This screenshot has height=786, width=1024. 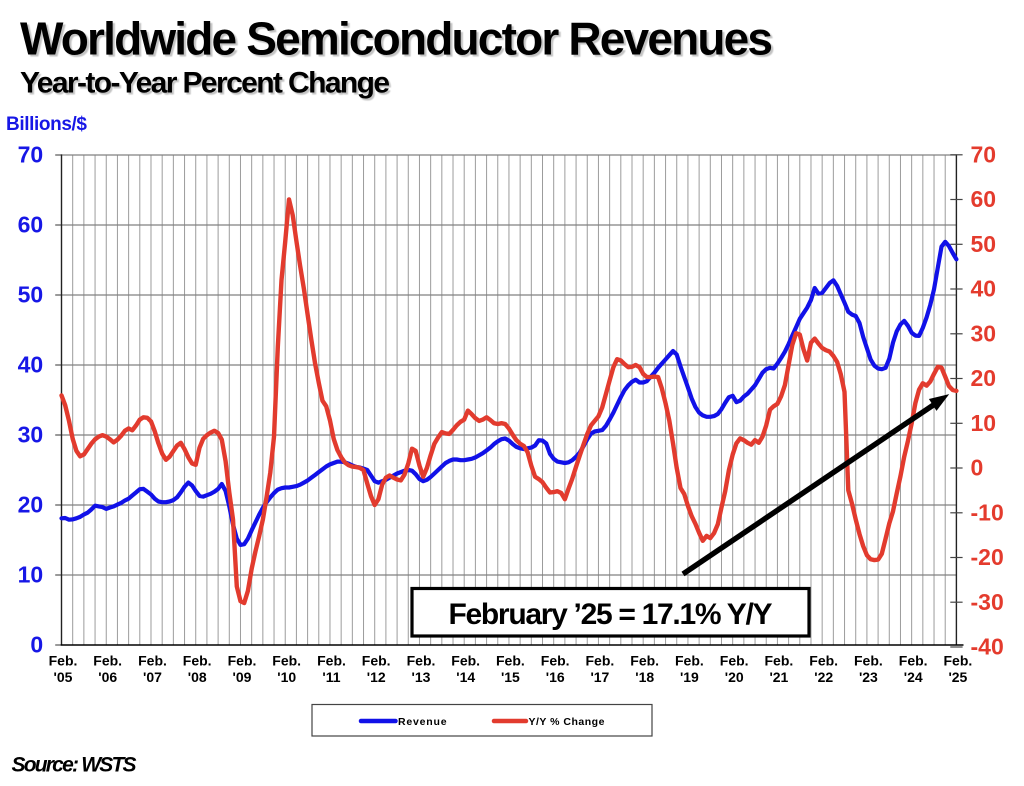 I want to click on svg-text: '07, so click(x=152, y=677).